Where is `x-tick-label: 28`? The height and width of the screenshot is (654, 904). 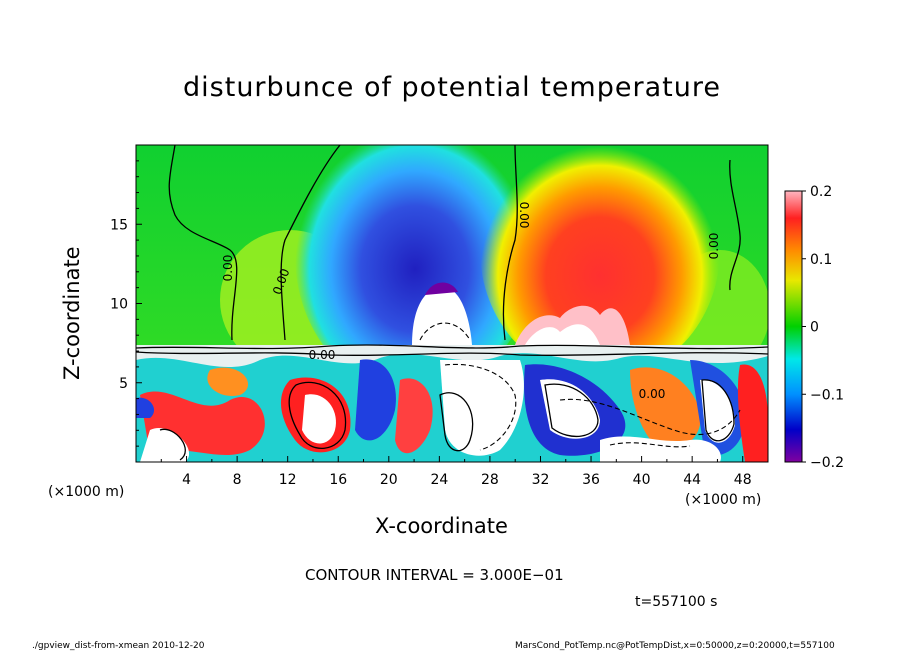 x-tick-label: 28 is located at coordinates (490, 480).